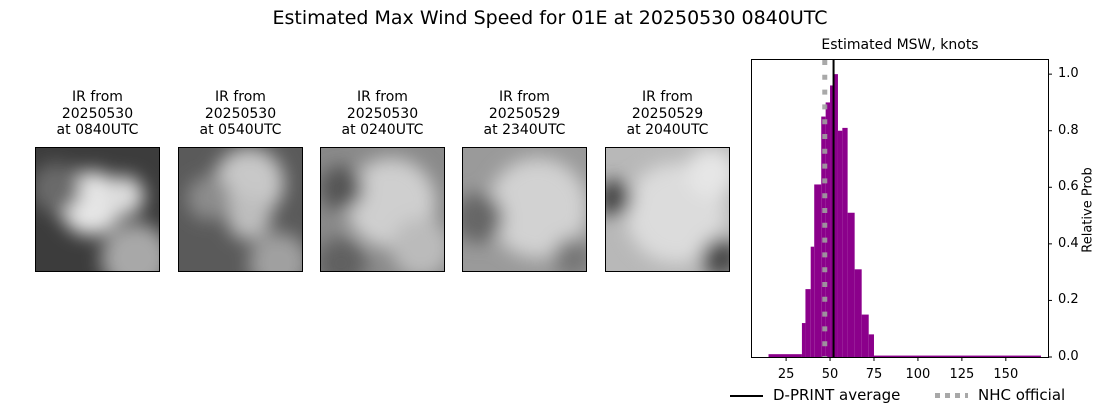 The height and width of the screenshot is (409, 1100). Describe the element at coordinates (1006, 374) in the screenshot. I see `x-tick-label: 150` at that location.